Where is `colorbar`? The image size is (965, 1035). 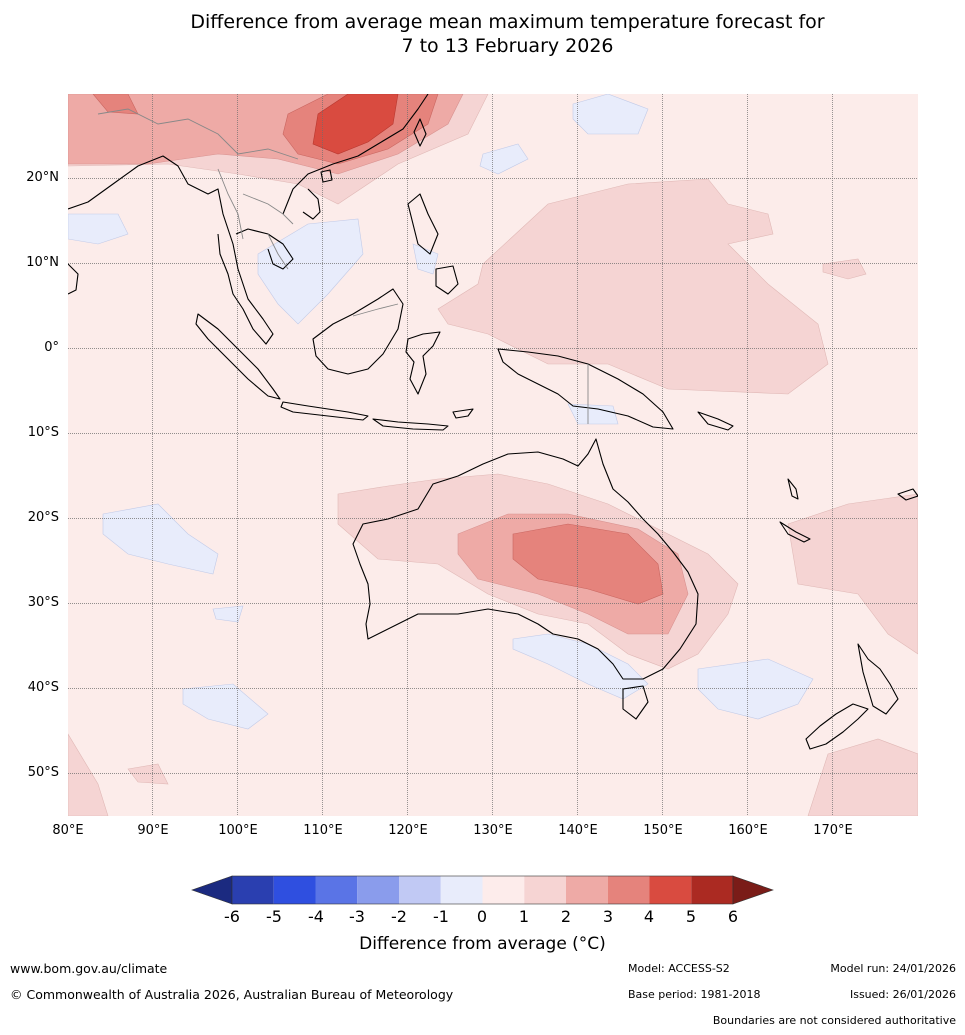
colorbar is located at coordinates (482, 890).